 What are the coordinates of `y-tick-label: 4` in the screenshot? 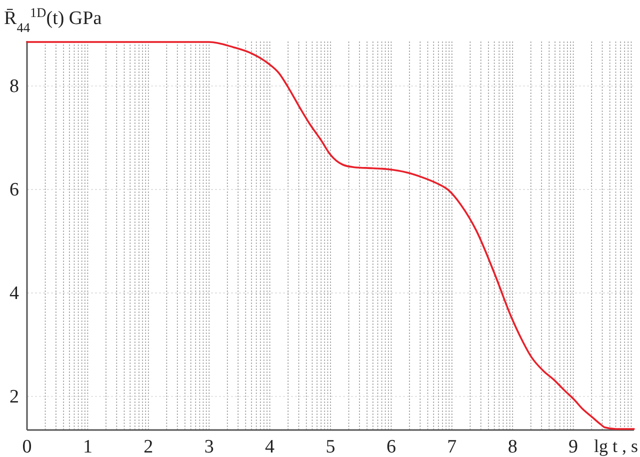 It's located at (15, 293).